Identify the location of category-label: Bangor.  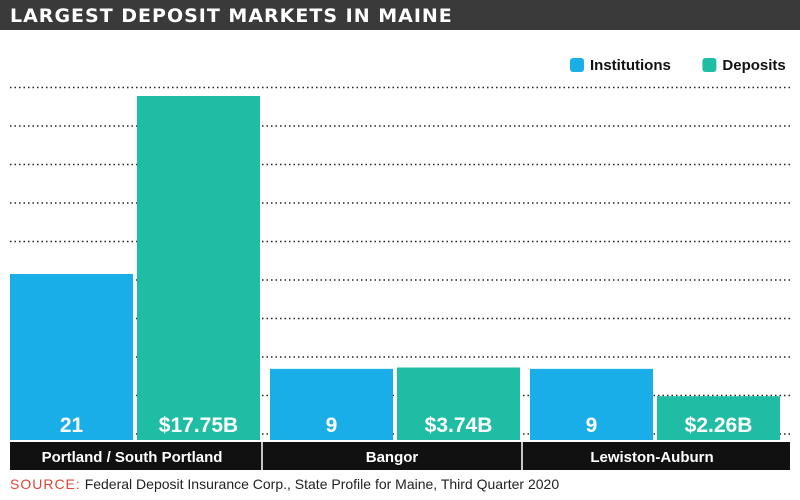
(392, 457).